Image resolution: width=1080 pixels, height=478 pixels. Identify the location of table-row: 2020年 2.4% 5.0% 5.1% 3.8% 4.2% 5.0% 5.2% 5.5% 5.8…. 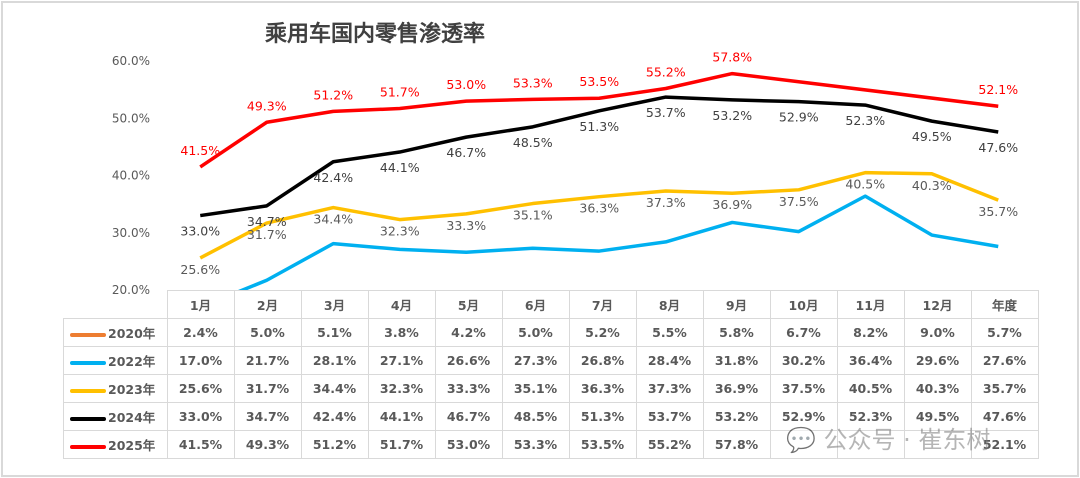
(551, 332).